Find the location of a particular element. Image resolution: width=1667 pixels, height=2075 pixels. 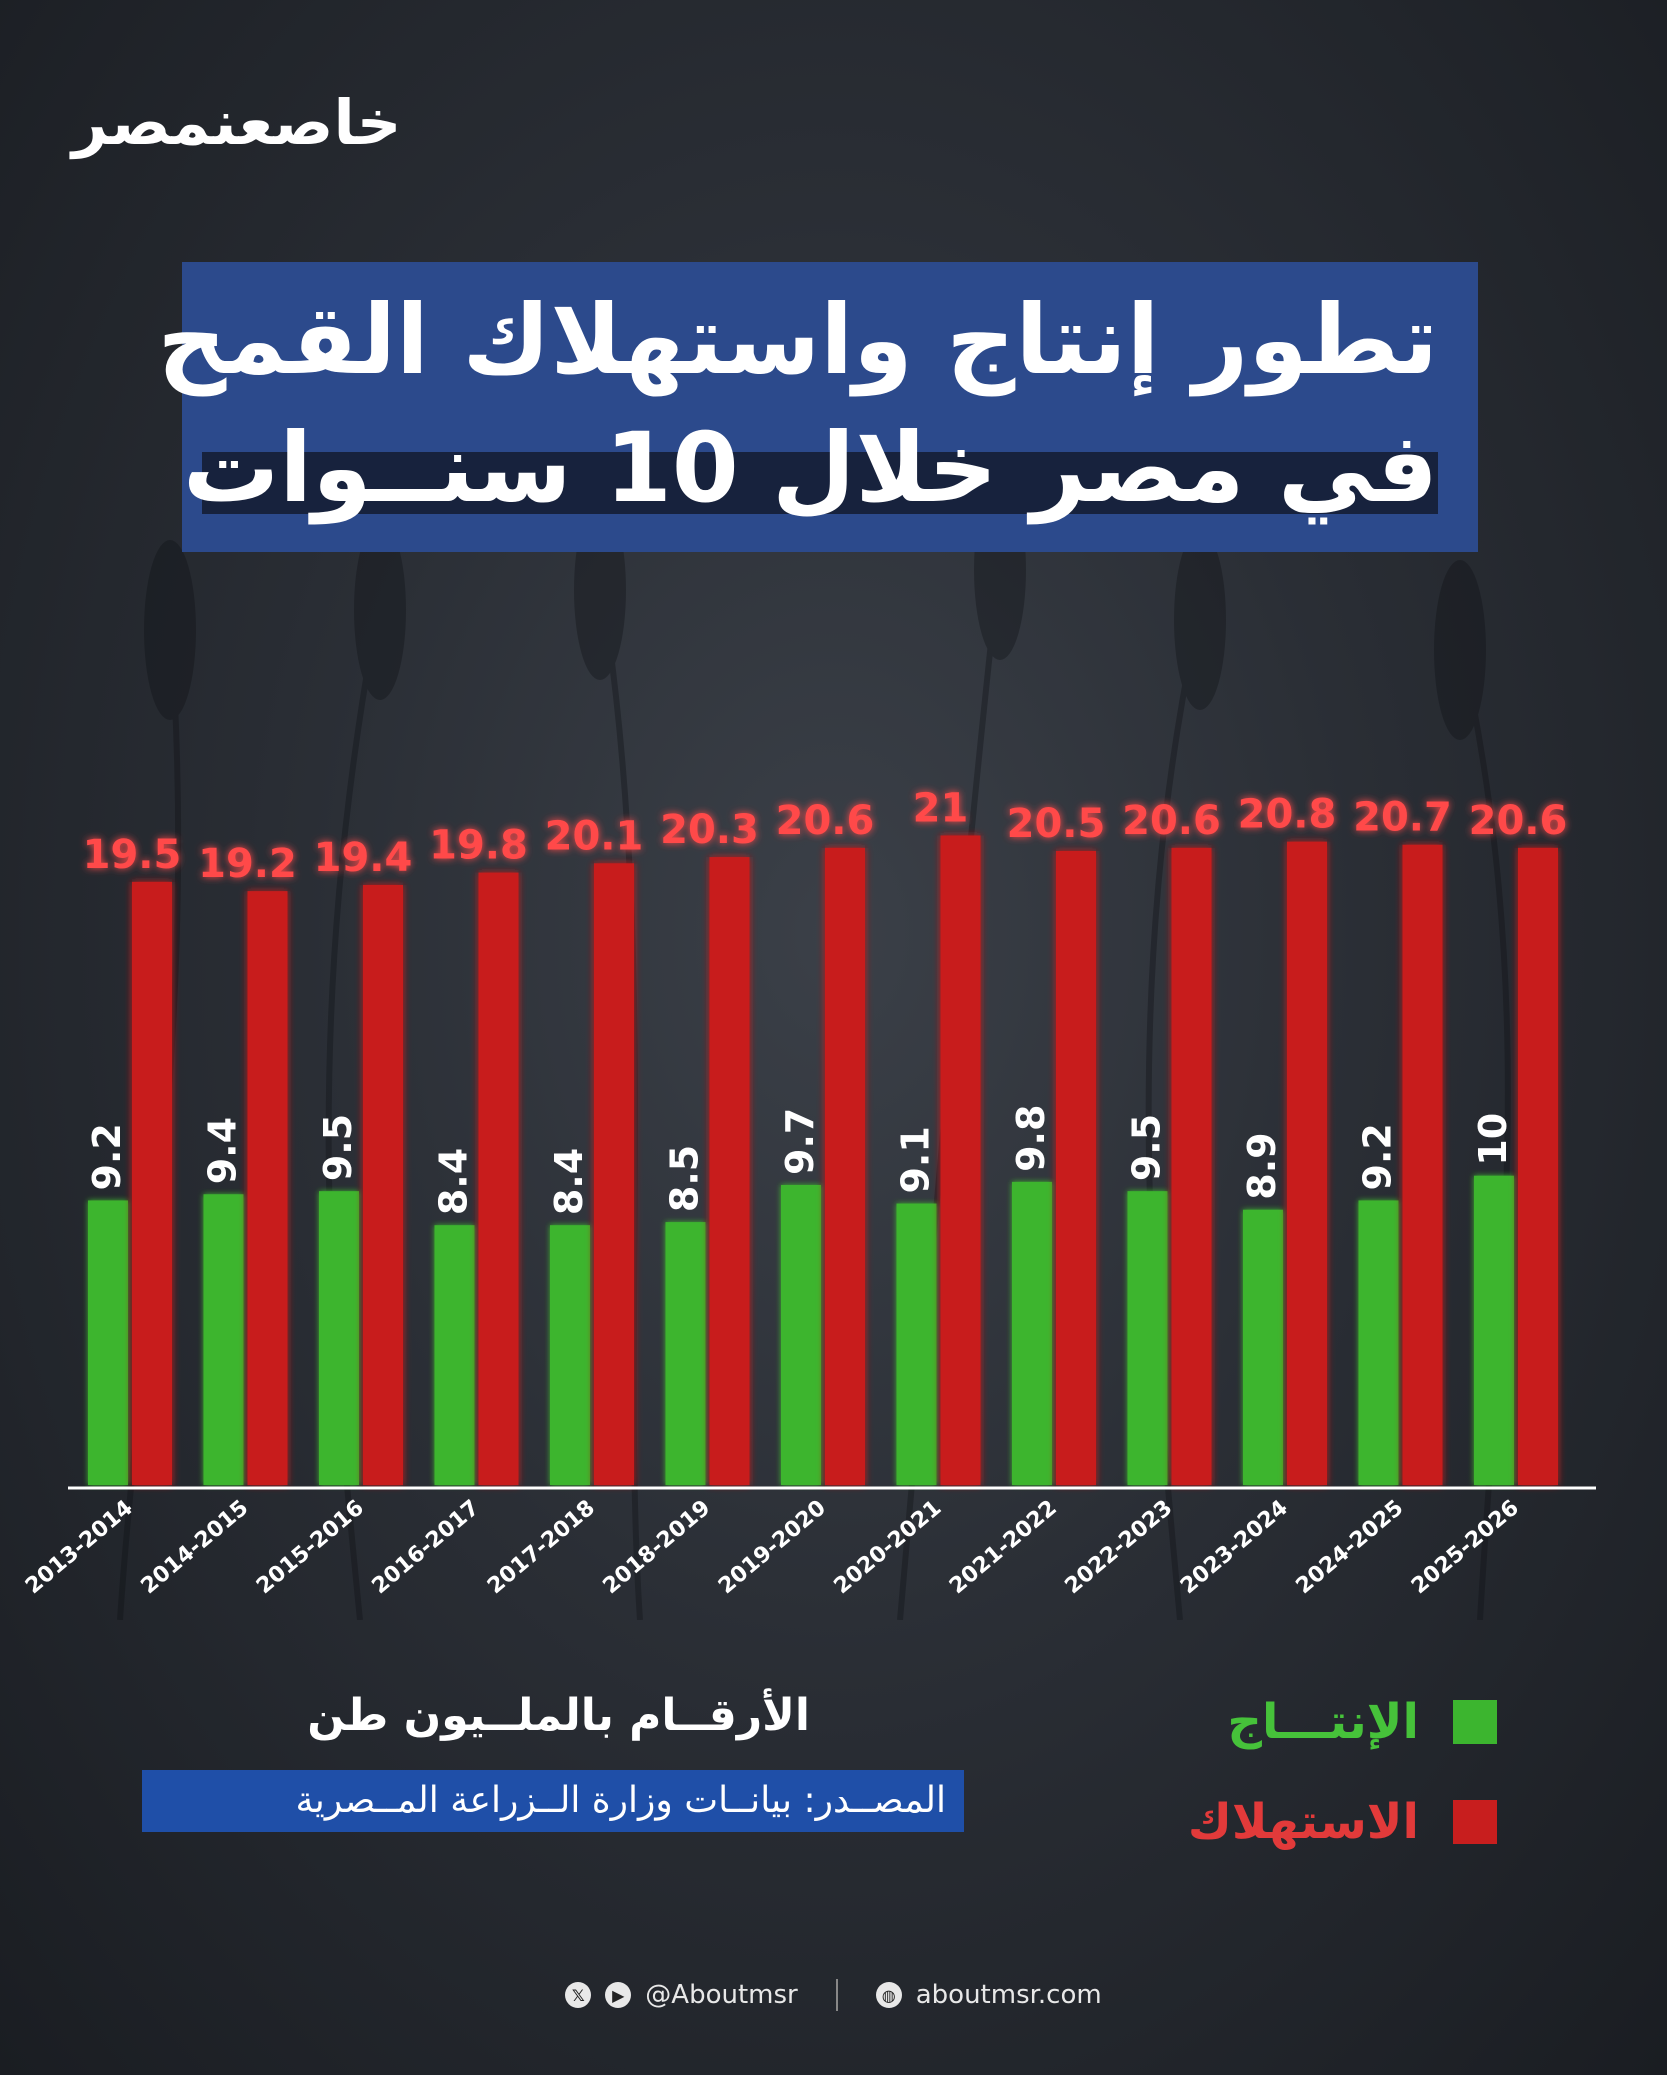

x-tick-2024-2025: 2024-2025 is located at coordinates (1349, 1547).